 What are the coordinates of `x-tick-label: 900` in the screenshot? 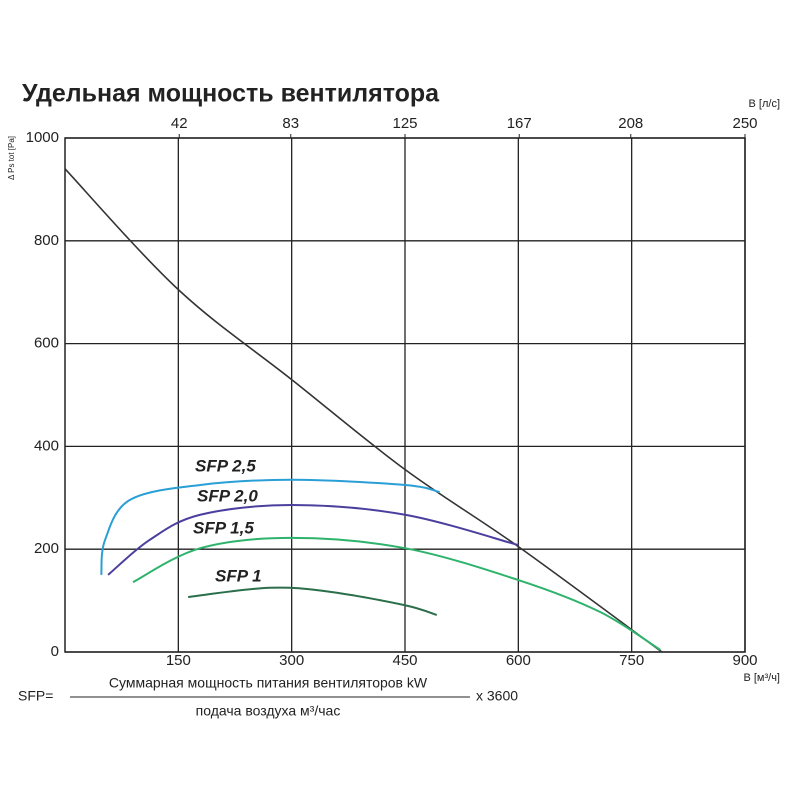 It's located at (744, 660).